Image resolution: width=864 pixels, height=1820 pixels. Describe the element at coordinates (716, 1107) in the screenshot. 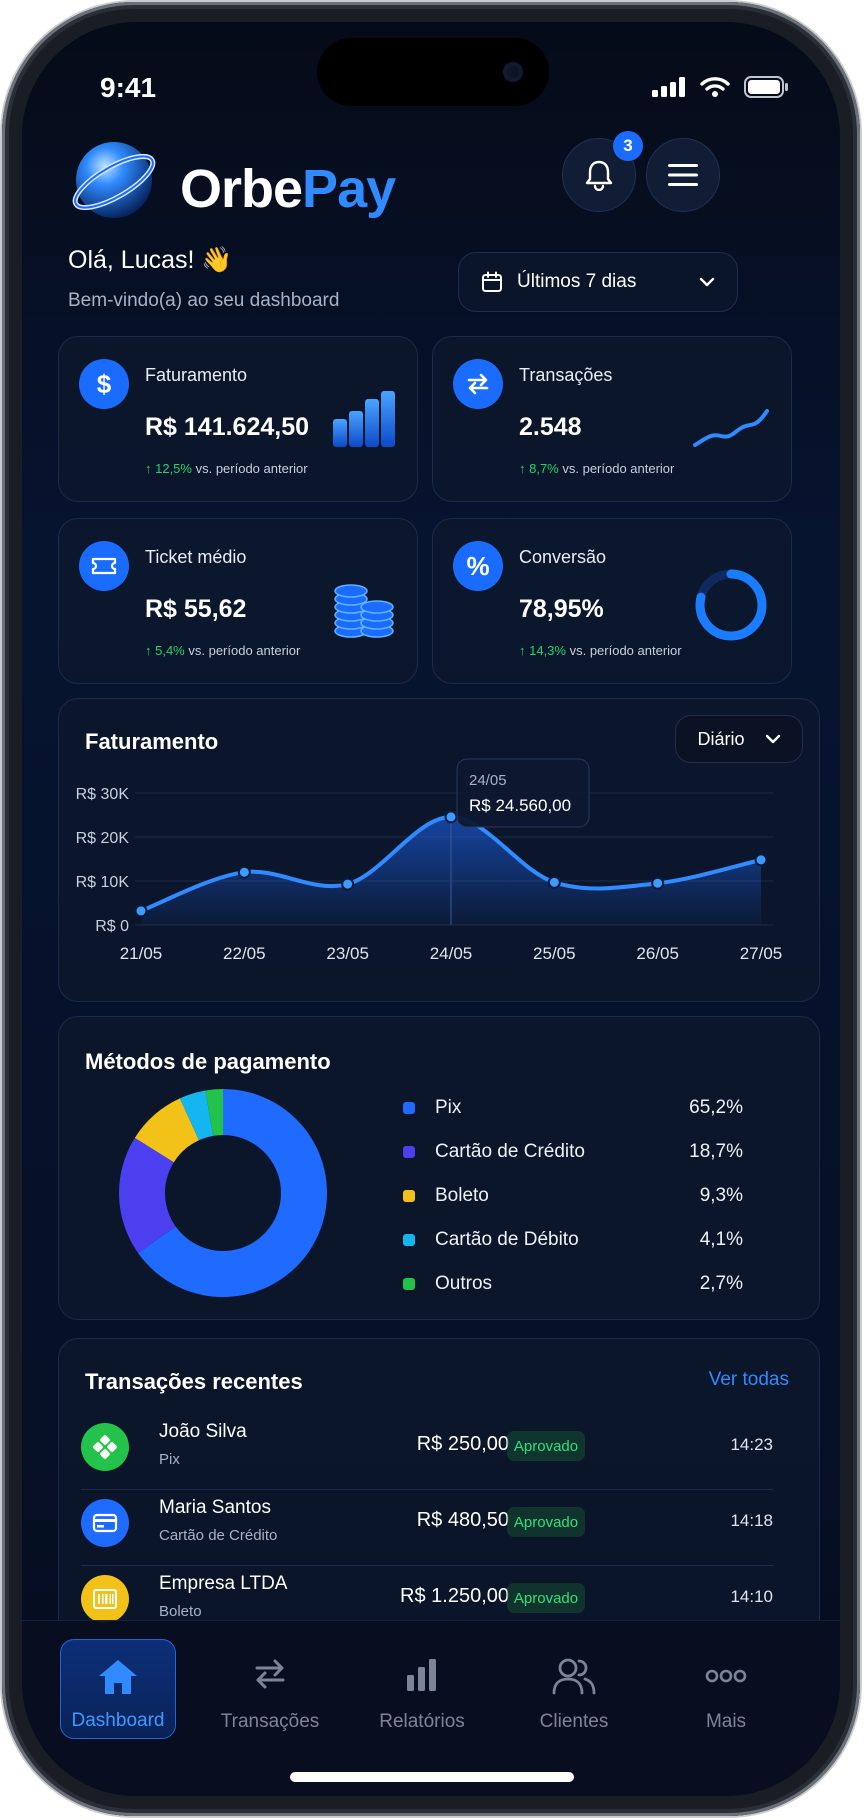

I see `legend-pct: 65,2%` at that location.